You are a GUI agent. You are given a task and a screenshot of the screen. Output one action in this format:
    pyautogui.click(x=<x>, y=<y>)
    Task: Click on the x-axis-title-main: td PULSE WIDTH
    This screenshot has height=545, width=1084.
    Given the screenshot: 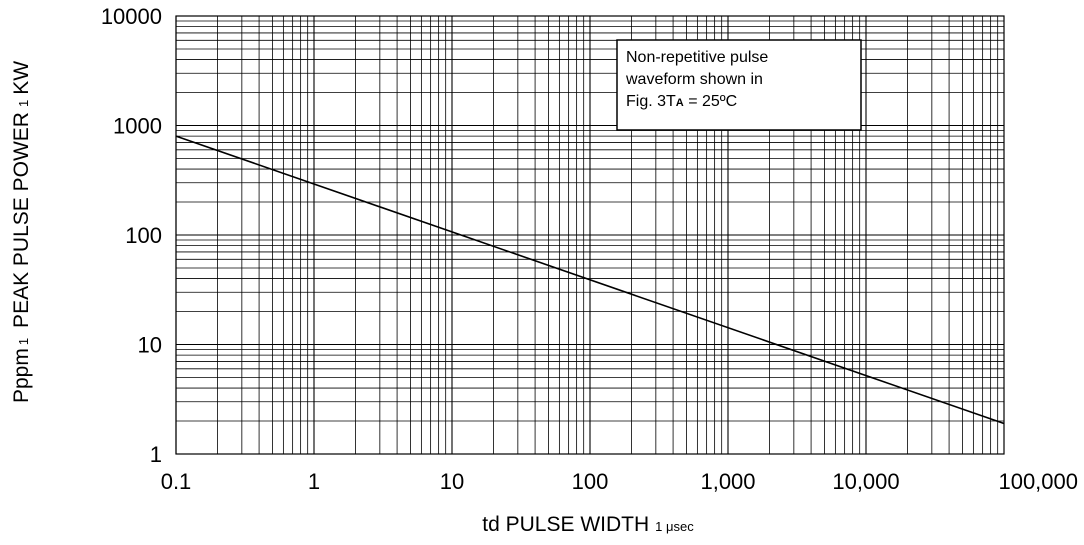 What is the action you would take?
    pyautogui.click(x=565, y=524)
    